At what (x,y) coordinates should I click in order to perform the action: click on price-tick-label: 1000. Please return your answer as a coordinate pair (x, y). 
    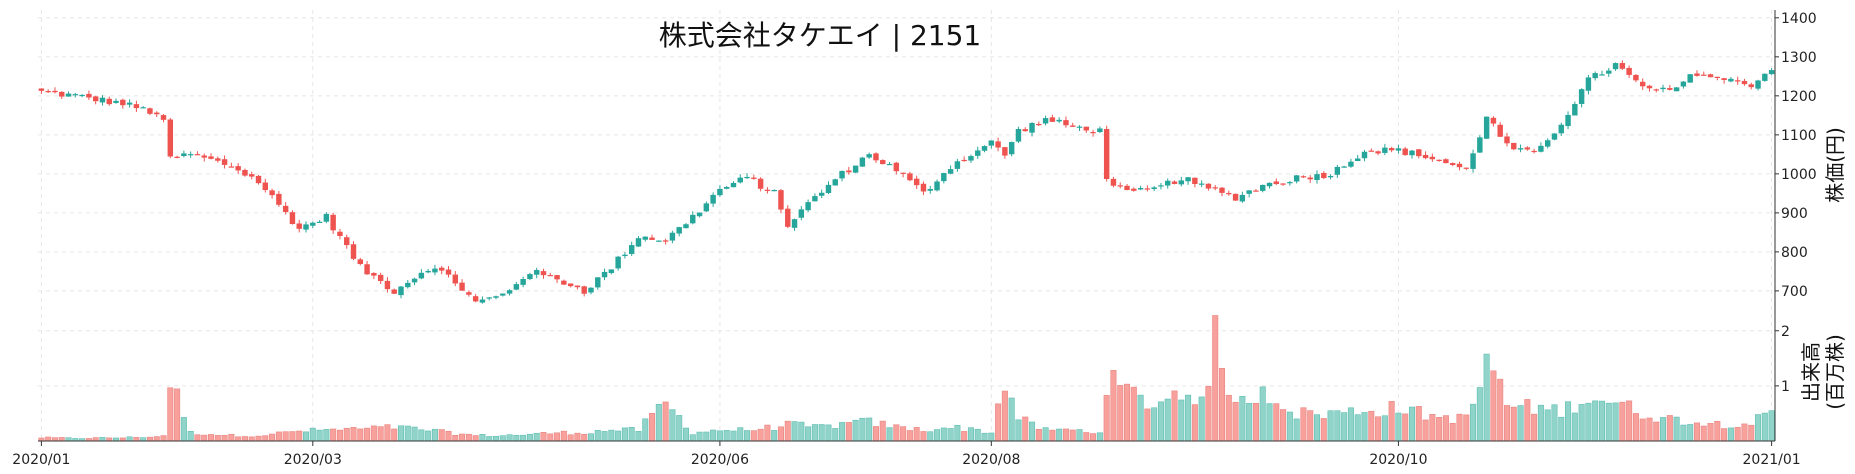
    Looking at the image, I should click on (1799, 175).